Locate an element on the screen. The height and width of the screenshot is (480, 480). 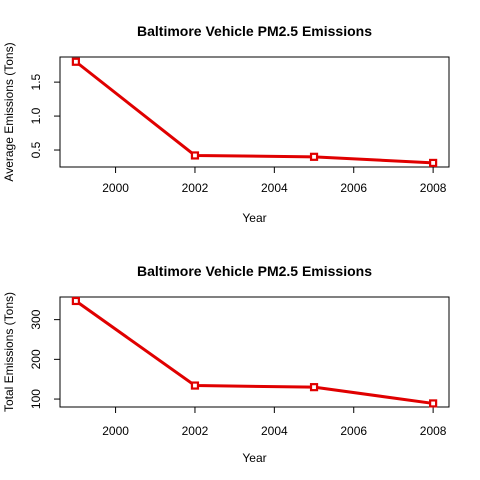
y-tick-label: 0.5 is located at coordinates (36, 149).